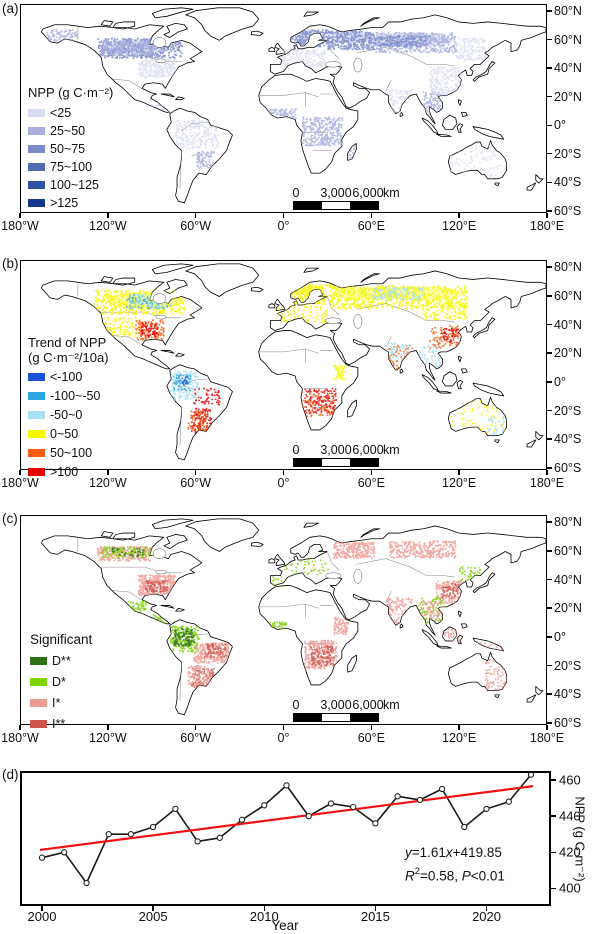 The image size is (600, 934). What do you see at coordinates (508, 801) in the screenshot?
I see `data-point-2021` at bounding box center [508, 801].